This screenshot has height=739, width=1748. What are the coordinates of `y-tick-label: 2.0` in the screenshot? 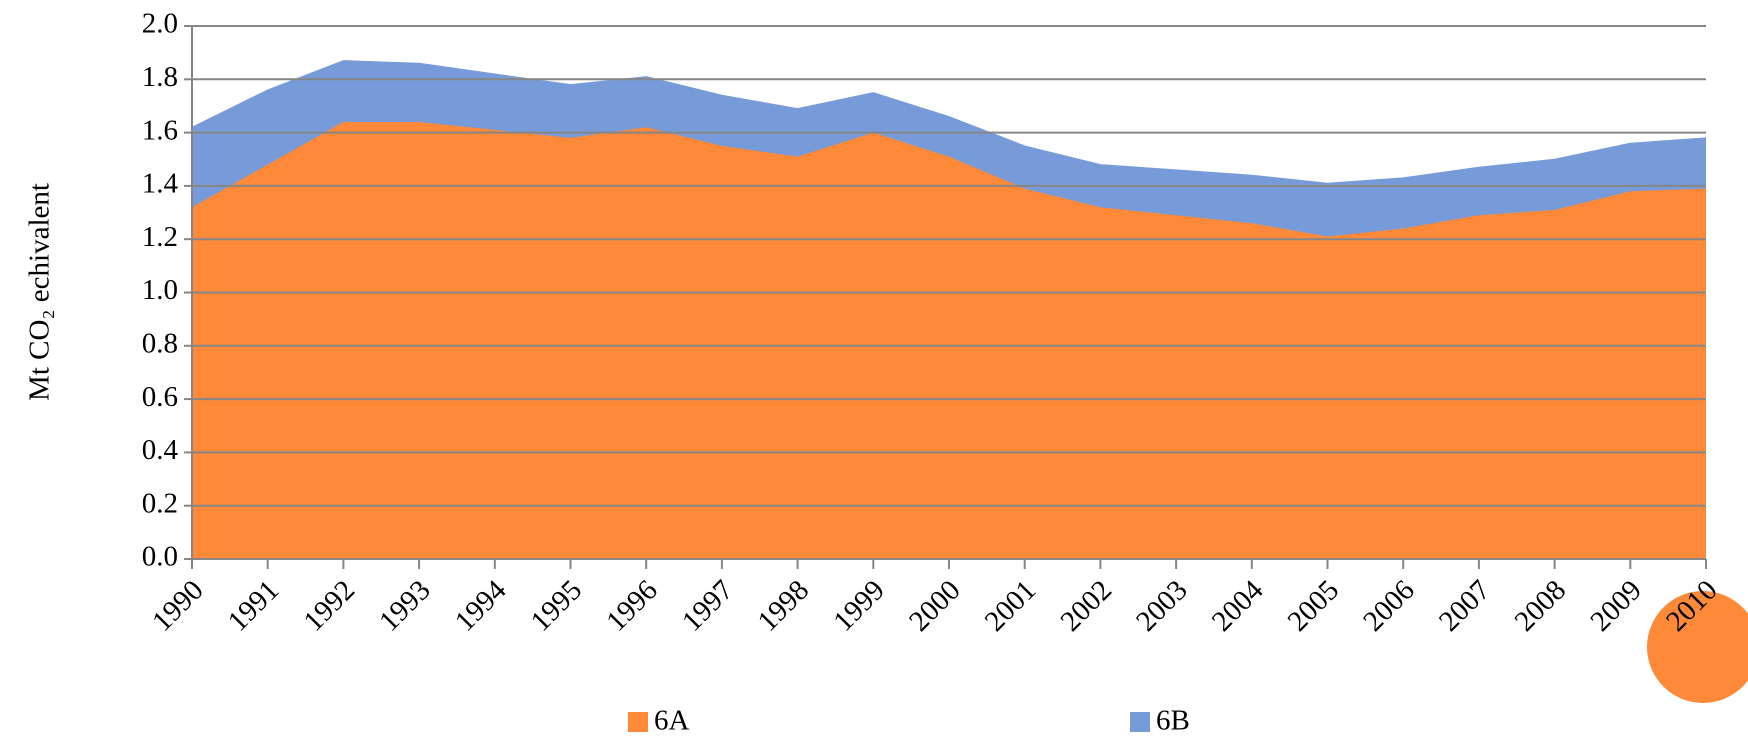 It's located at (160, 24).